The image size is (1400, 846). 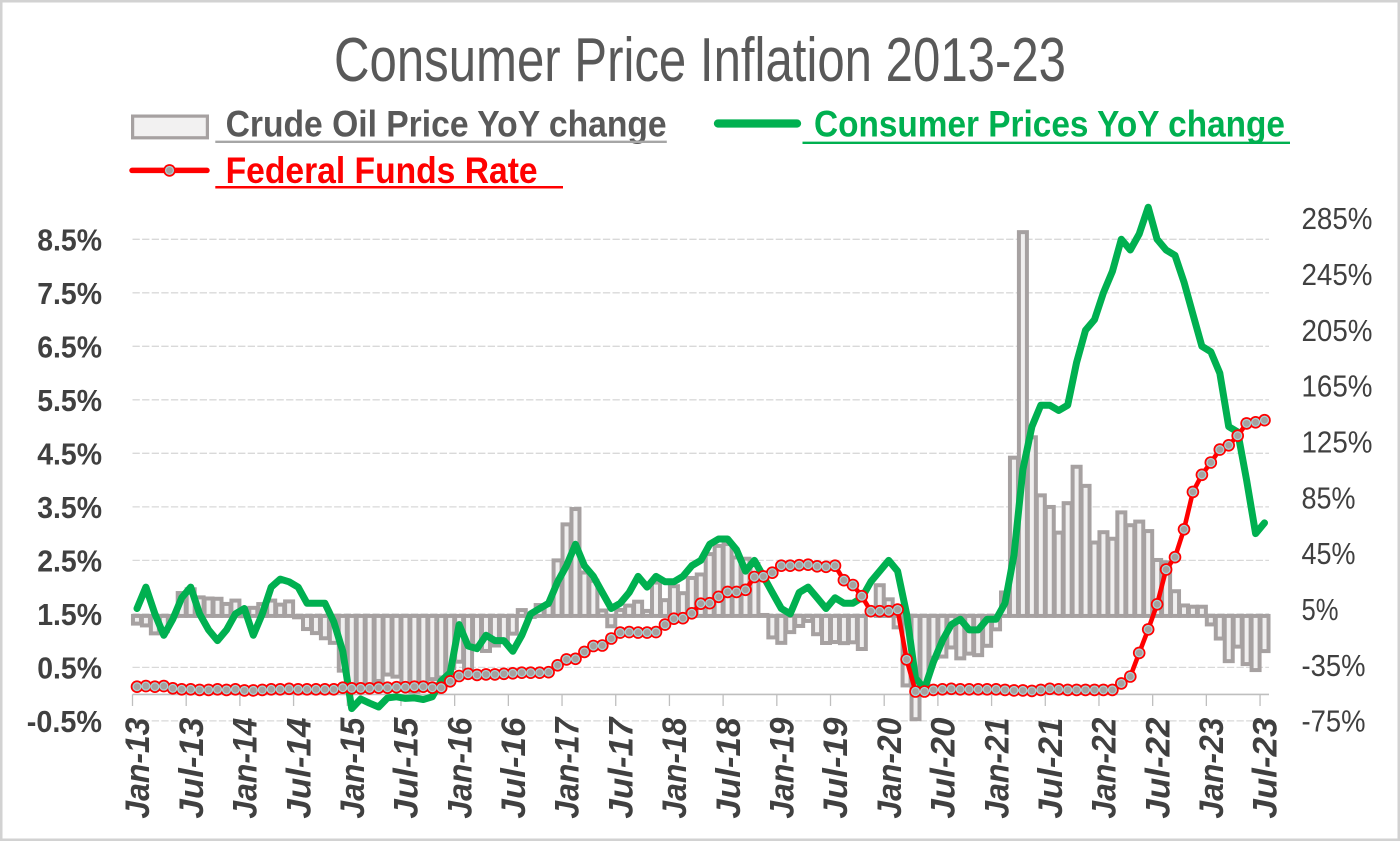 What do you see at coordinates (1212, 768) in the screenshot?
I see `svg-text: Jan-23` at bounding box center [1212, 768].